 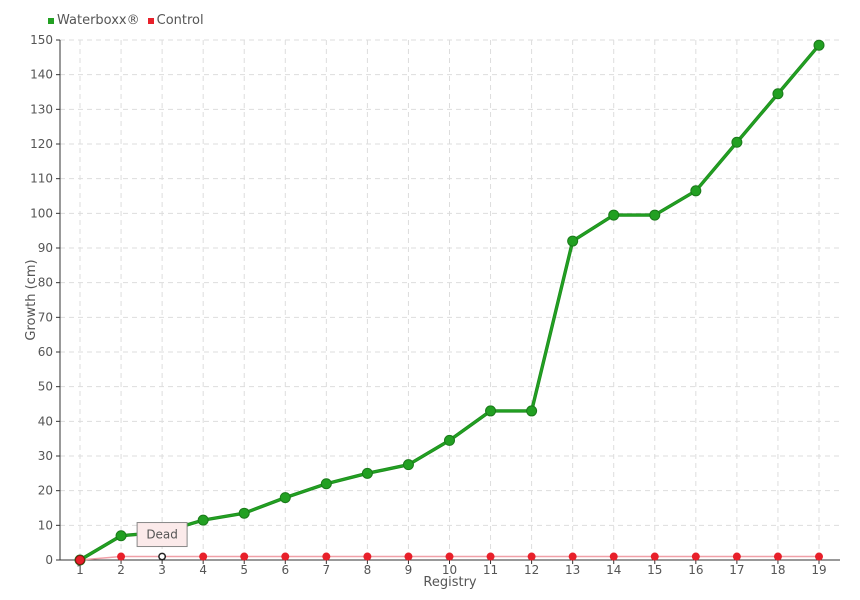 I want to click on legend-item-waterboxx: Waterboxx®, so click(x=94, y=20).